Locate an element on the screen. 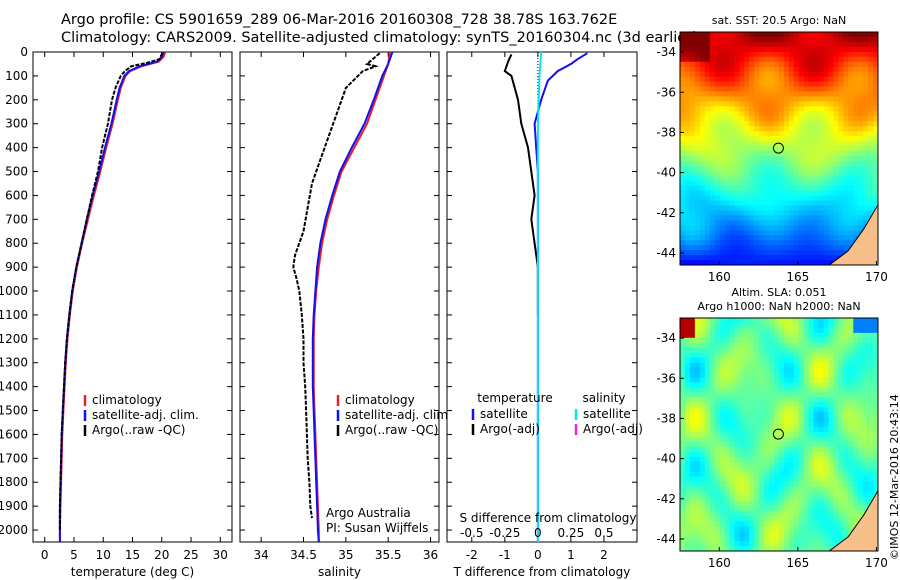 This screenshot has width=900, height=580. depth-tick-label: 600 is located at coordinates (16, 195).